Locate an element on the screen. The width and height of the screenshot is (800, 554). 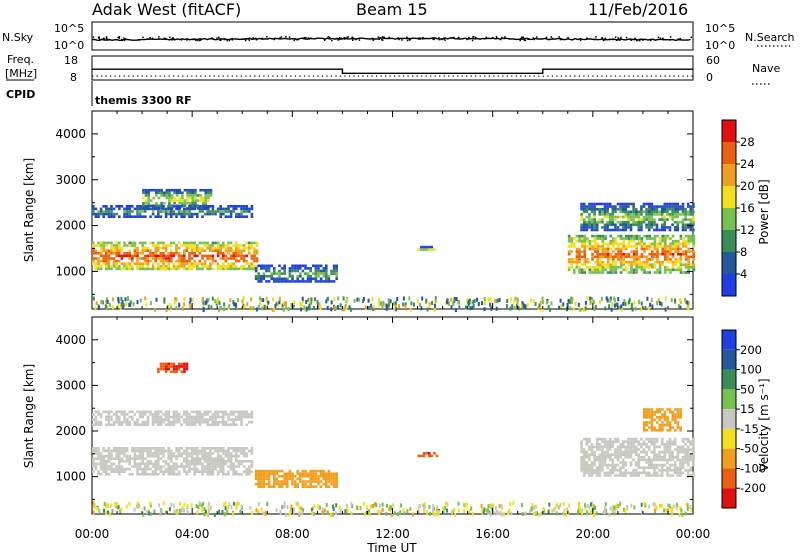
nsky-trace is located at coordinates (391, 39).